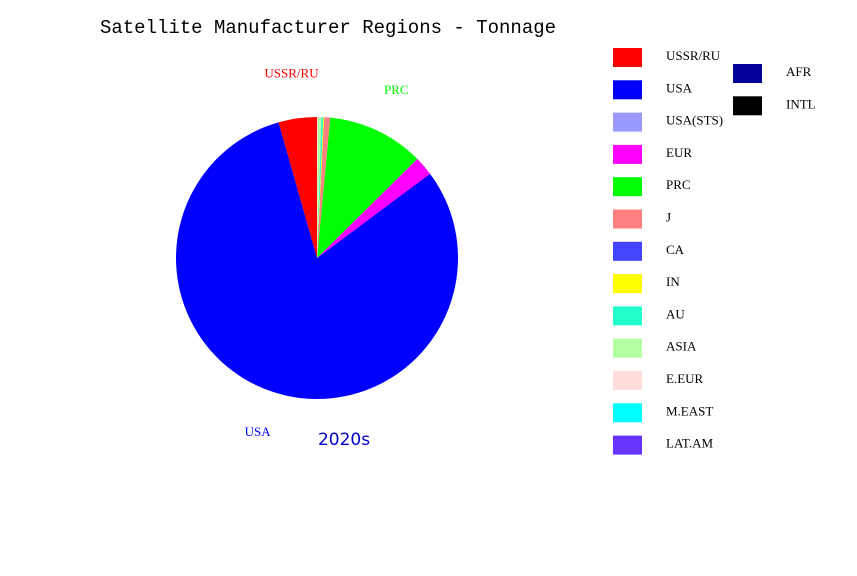  Describe the element at coordinates (689, 410) in the screenshot. I see `legend-label: M.EAST` at that location.